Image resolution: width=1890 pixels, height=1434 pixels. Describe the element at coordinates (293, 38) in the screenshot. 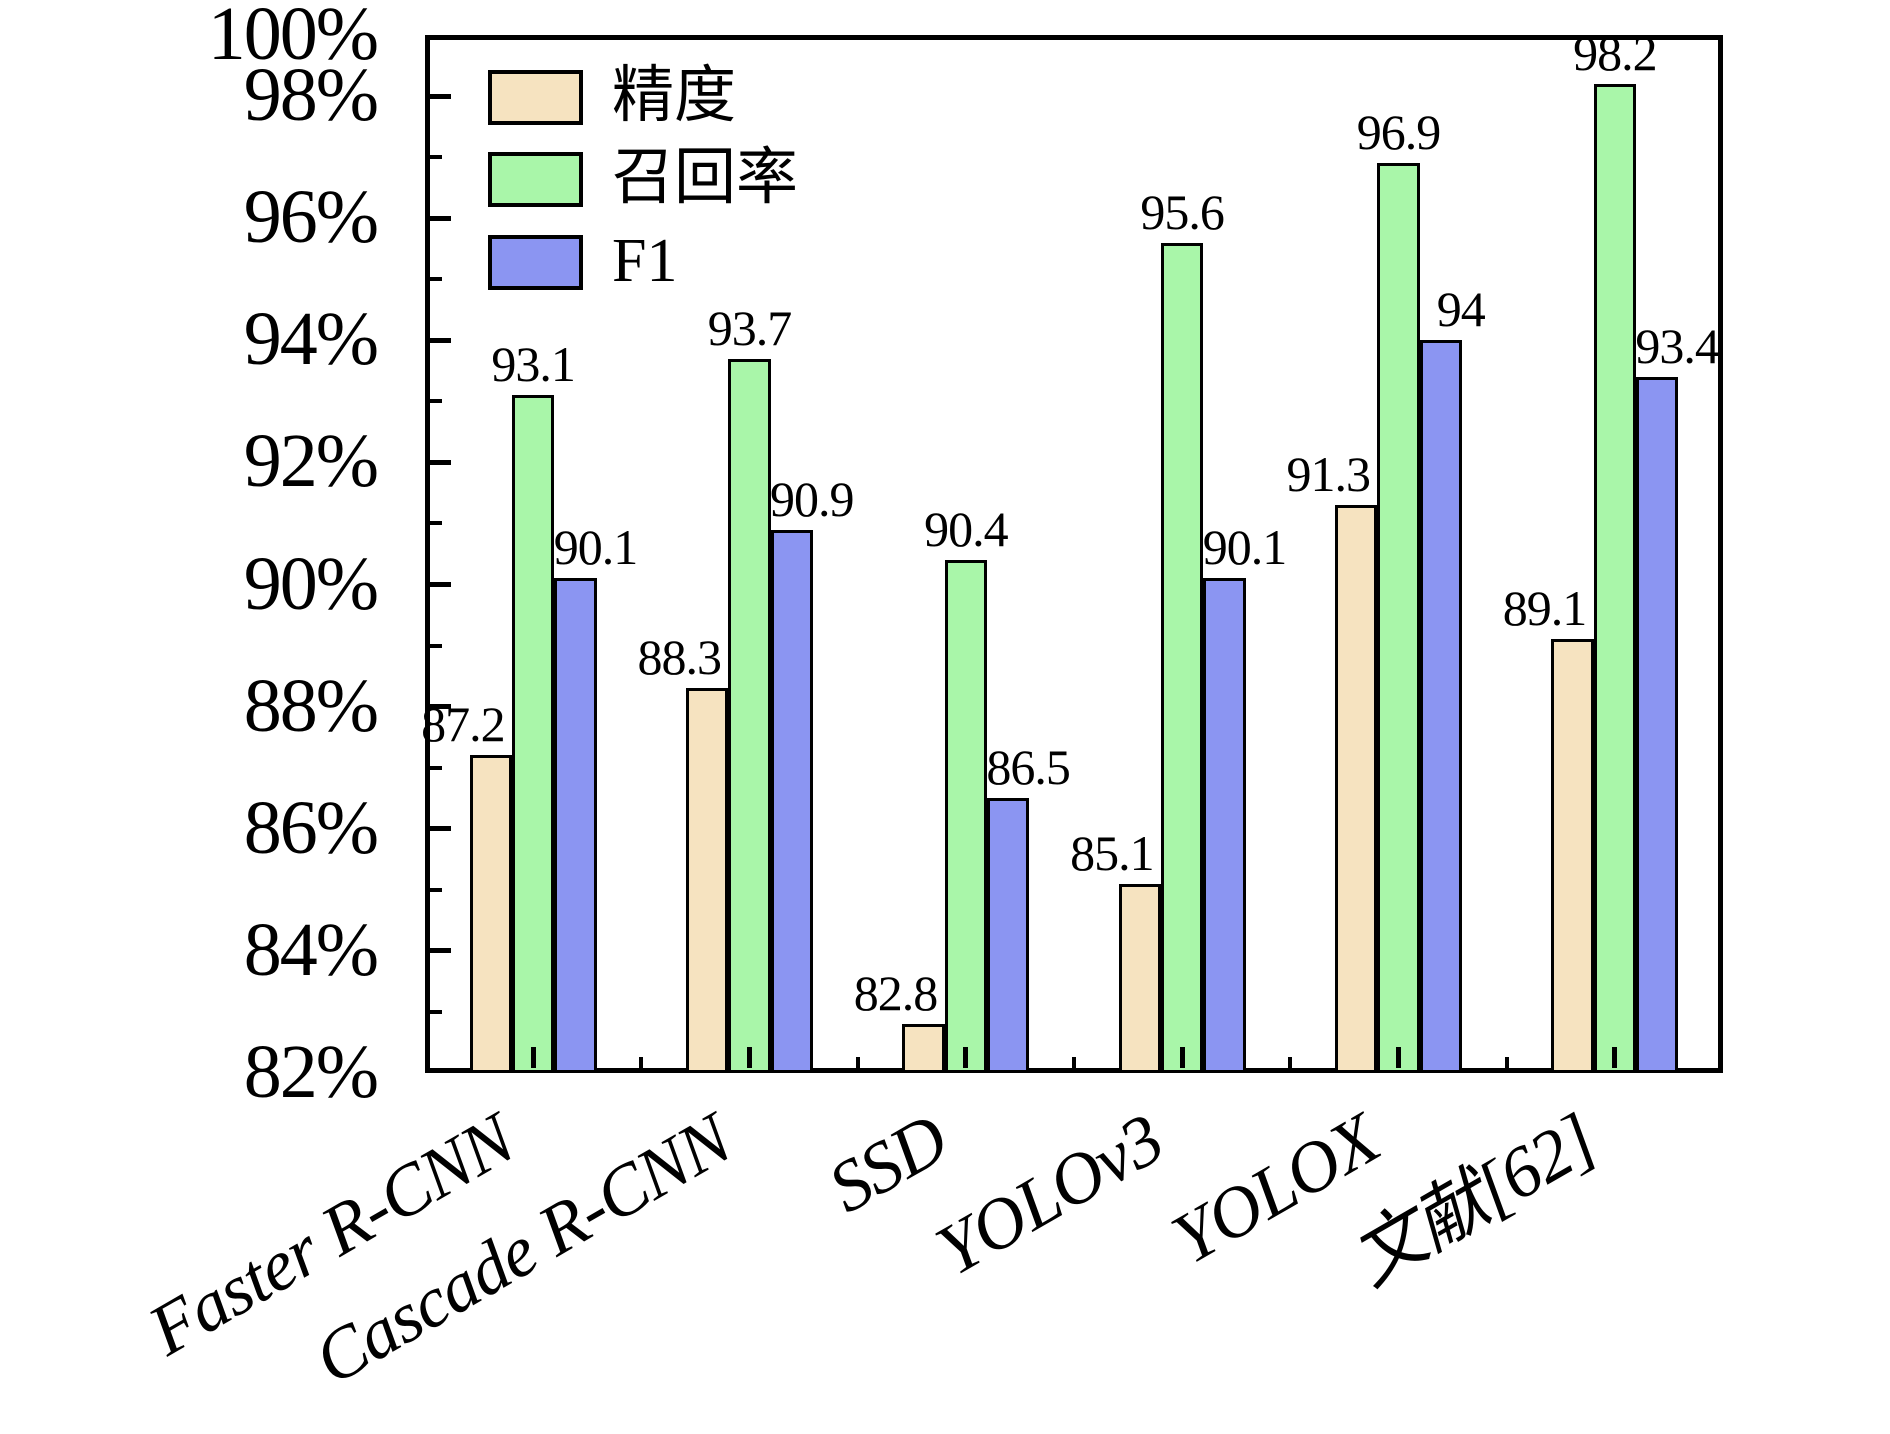

I see `y-tick-label: 100%` at that location.